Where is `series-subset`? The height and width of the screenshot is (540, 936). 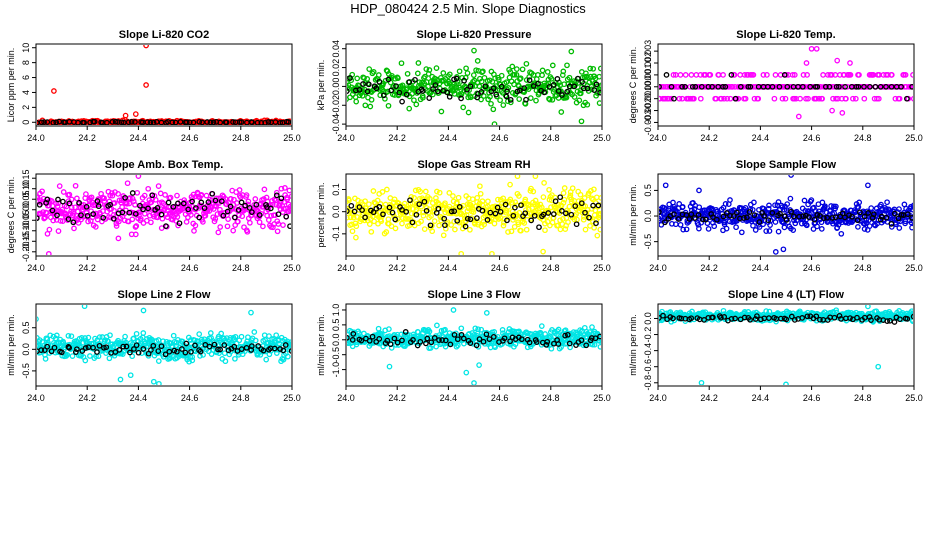
series-subset is located at coordinates (164, 349).